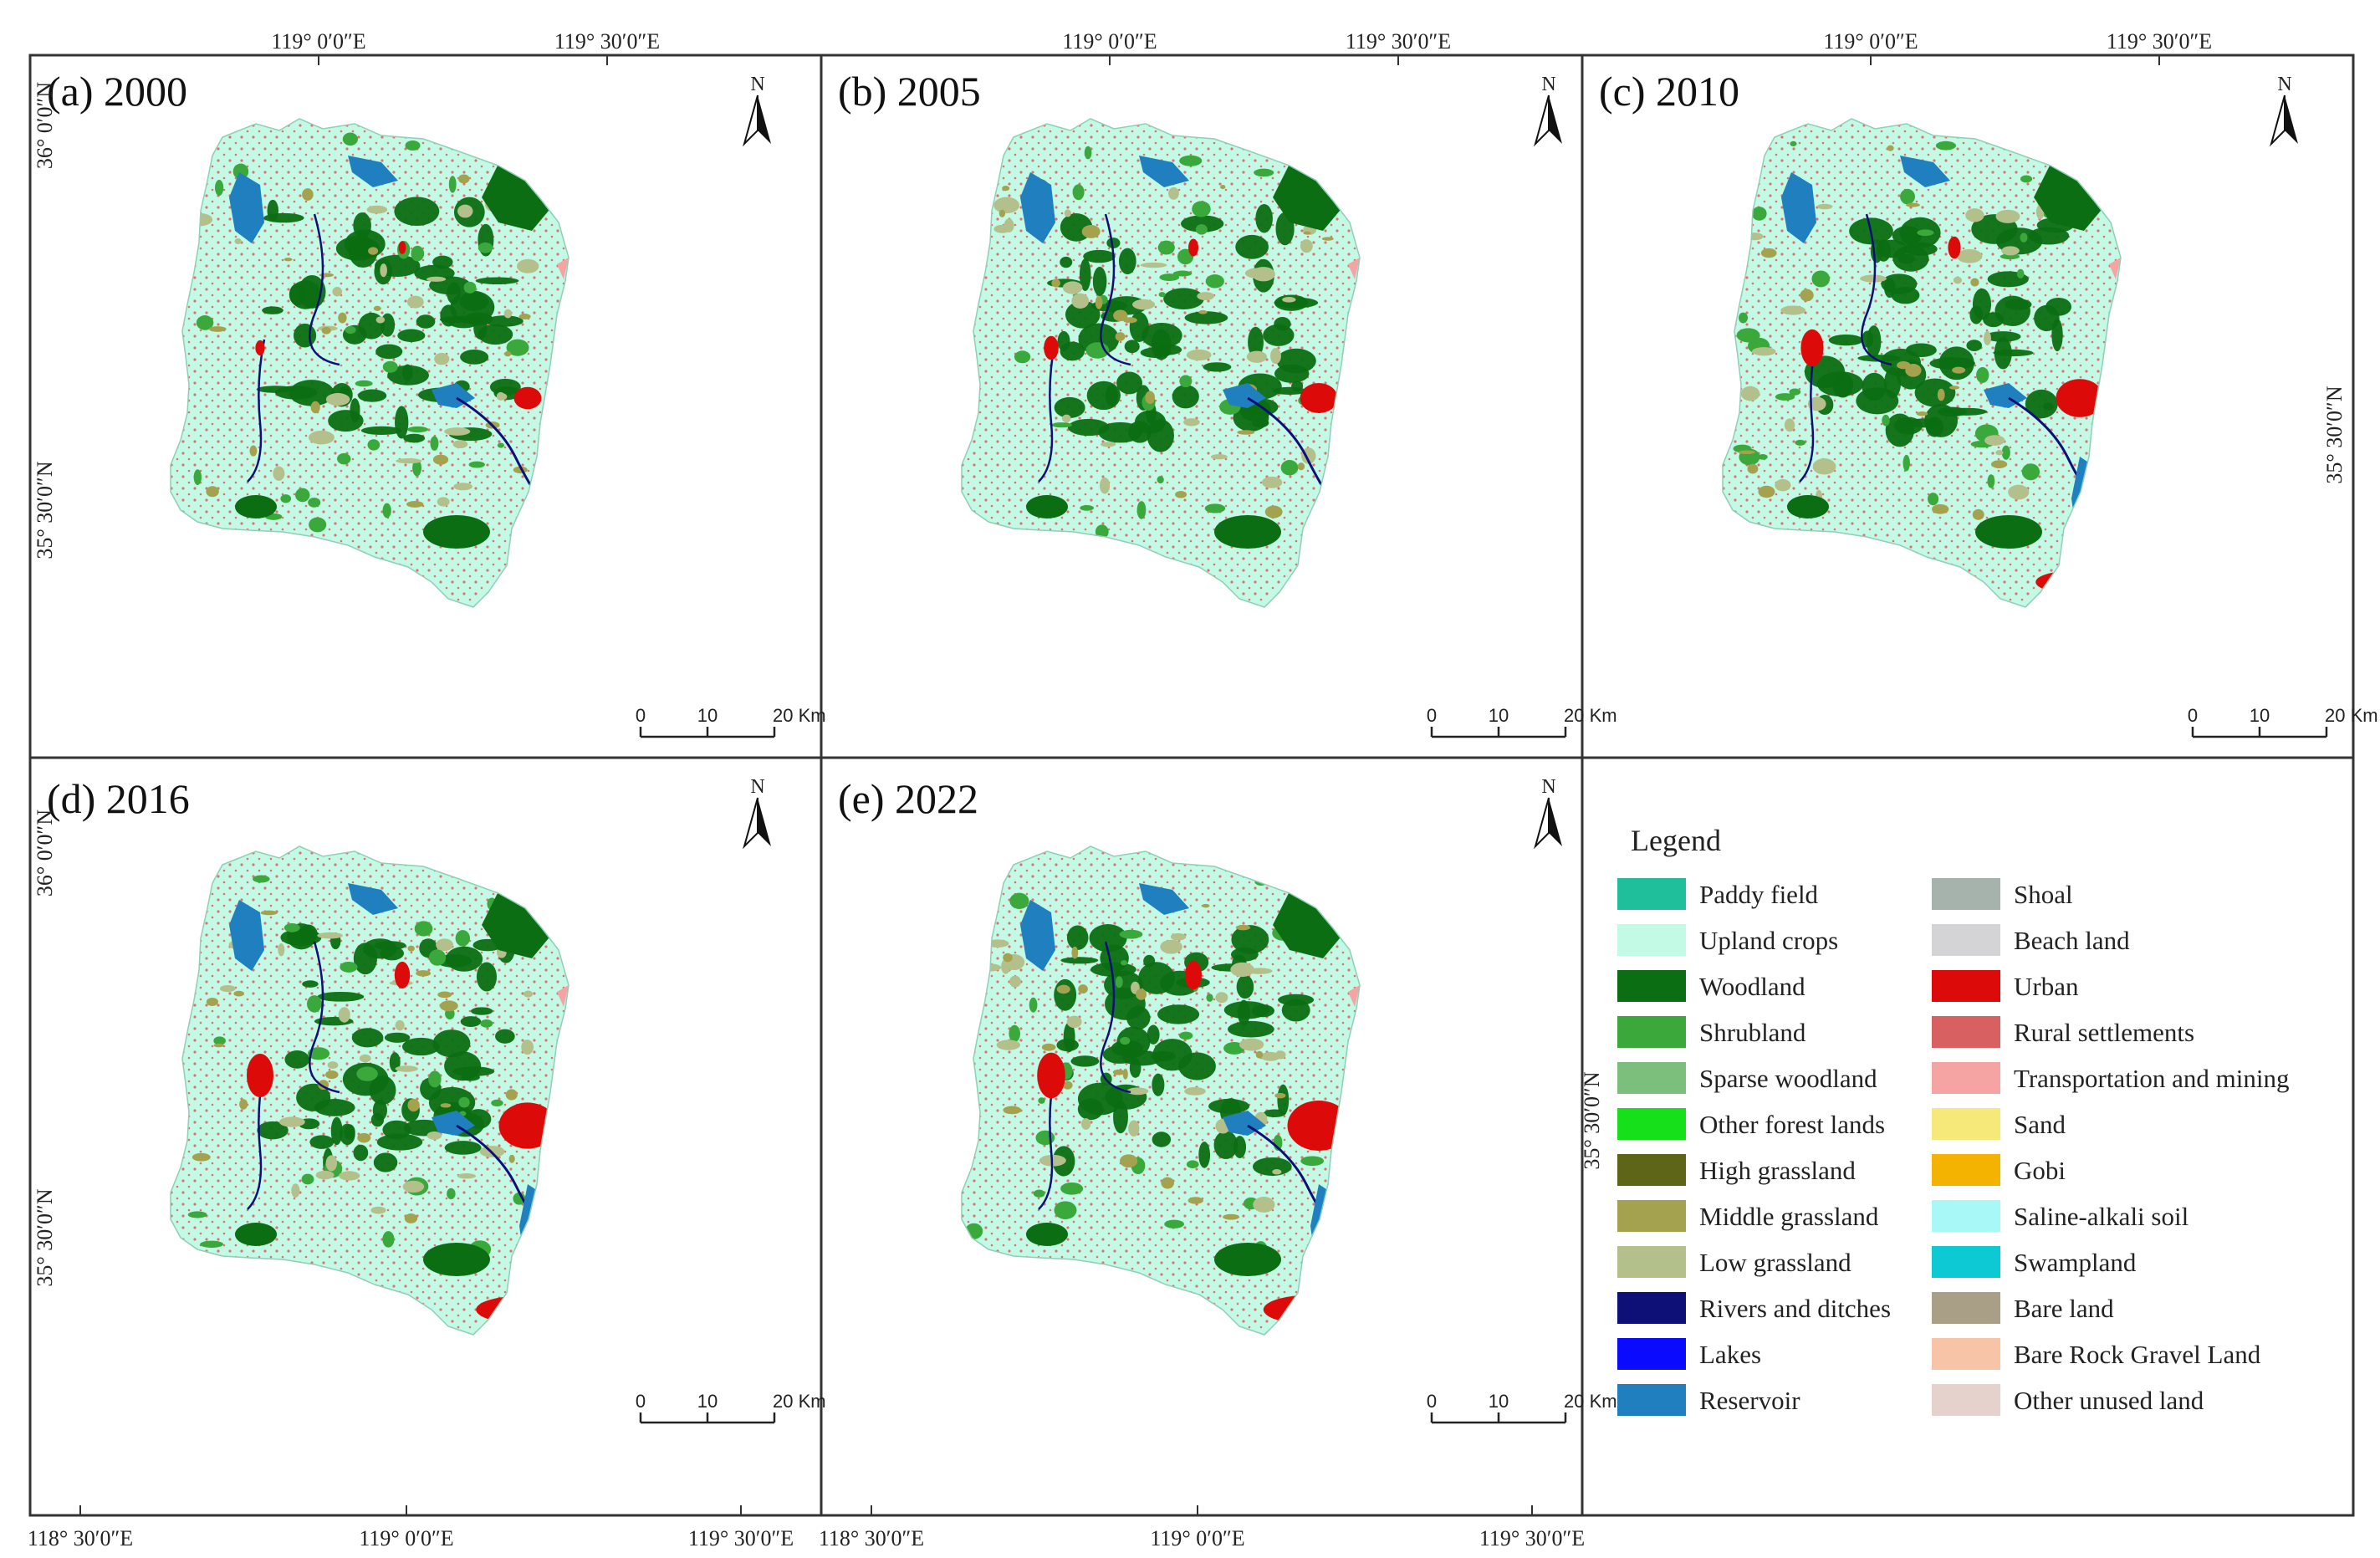 Image resolution: width=2380 pixels, height=1558 pixels. What do you see at coordinates (436, 403) in the screenshot?
I see `map-panel-a: (a) 2000 N 0 10 20 Km` at bounding box center [436, 403].